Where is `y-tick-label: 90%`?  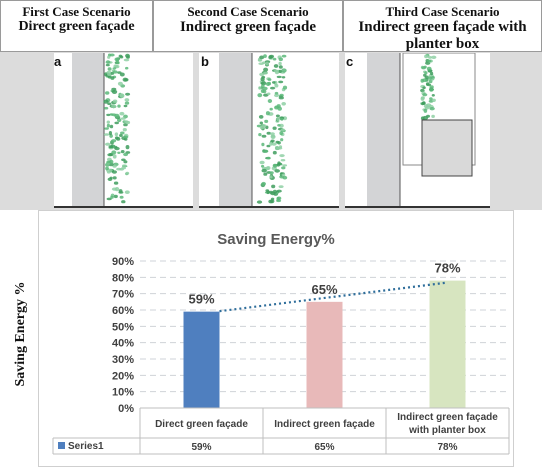
y-tick-label: 90% is located at coordinates (123, 262).